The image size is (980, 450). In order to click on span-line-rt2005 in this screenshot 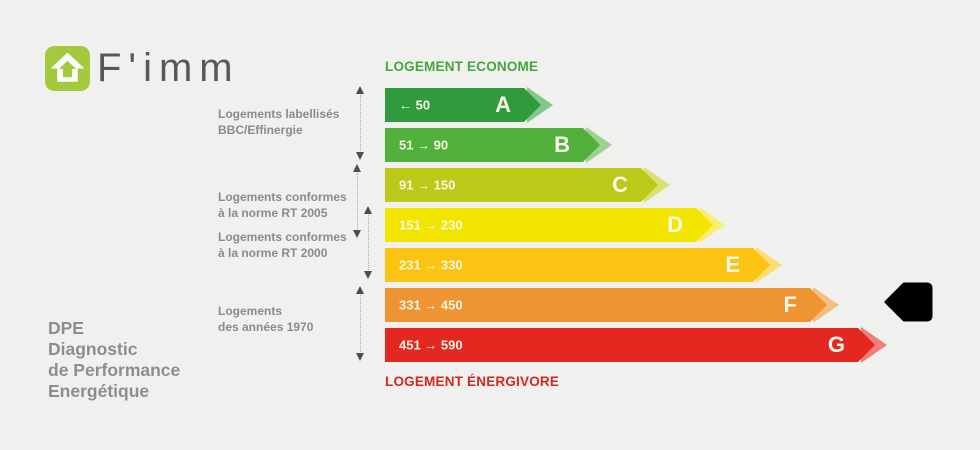, I will do `click(357, 201)`.